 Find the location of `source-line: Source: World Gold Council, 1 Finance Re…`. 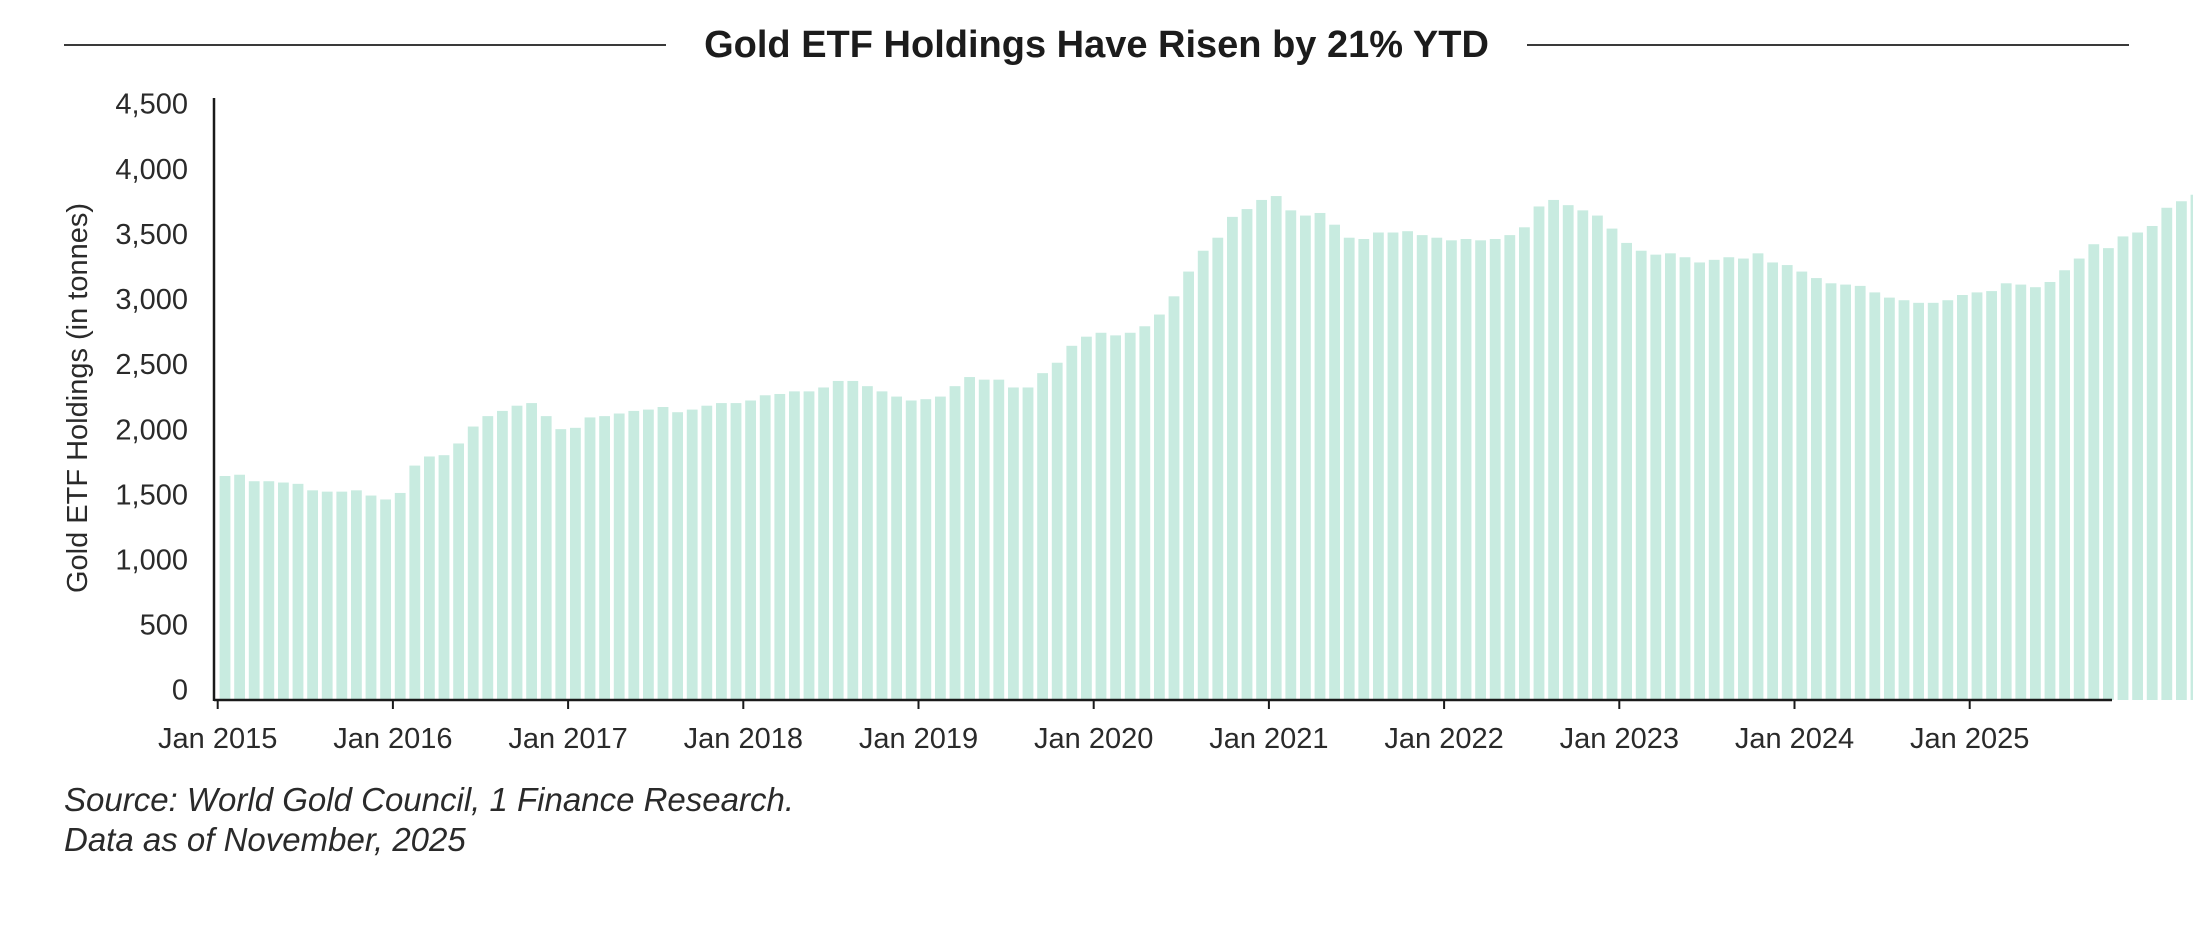

source-line: Source: World Gold Council, 1 Finance Re… is located at coordinates (429, 799).